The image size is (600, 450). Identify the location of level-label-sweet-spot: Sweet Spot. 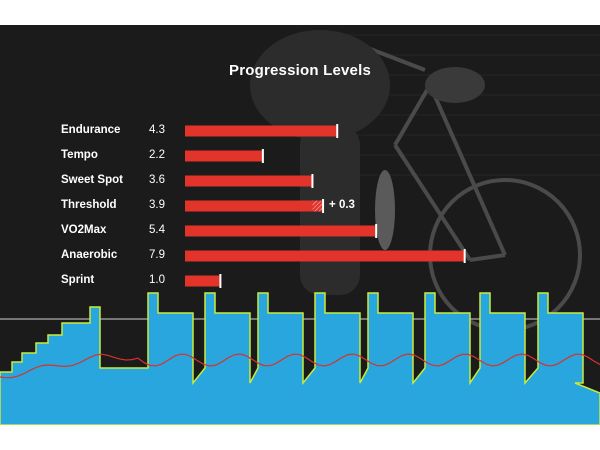
(92, 180).